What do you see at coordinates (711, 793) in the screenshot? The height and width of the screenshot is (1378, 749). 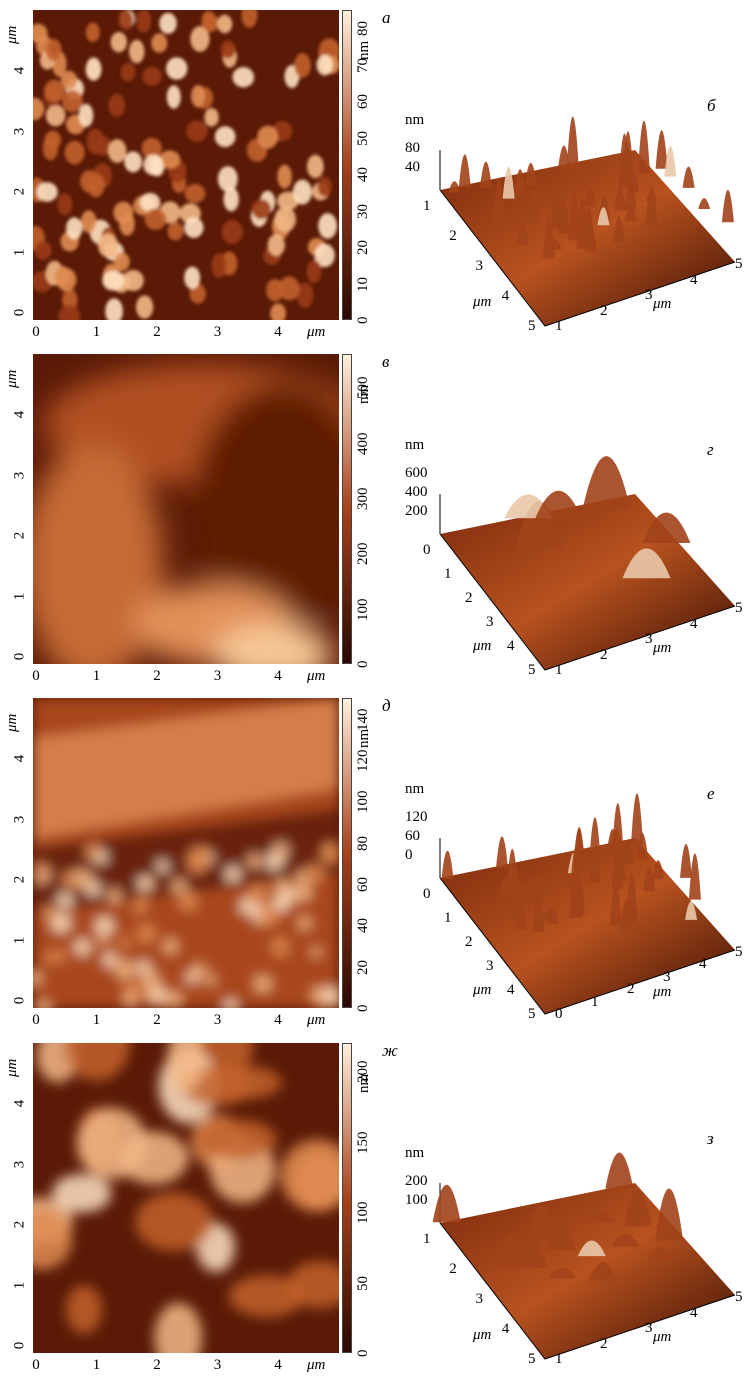 I see `panel-letter-3d: е` at bounding box center [711, 793].